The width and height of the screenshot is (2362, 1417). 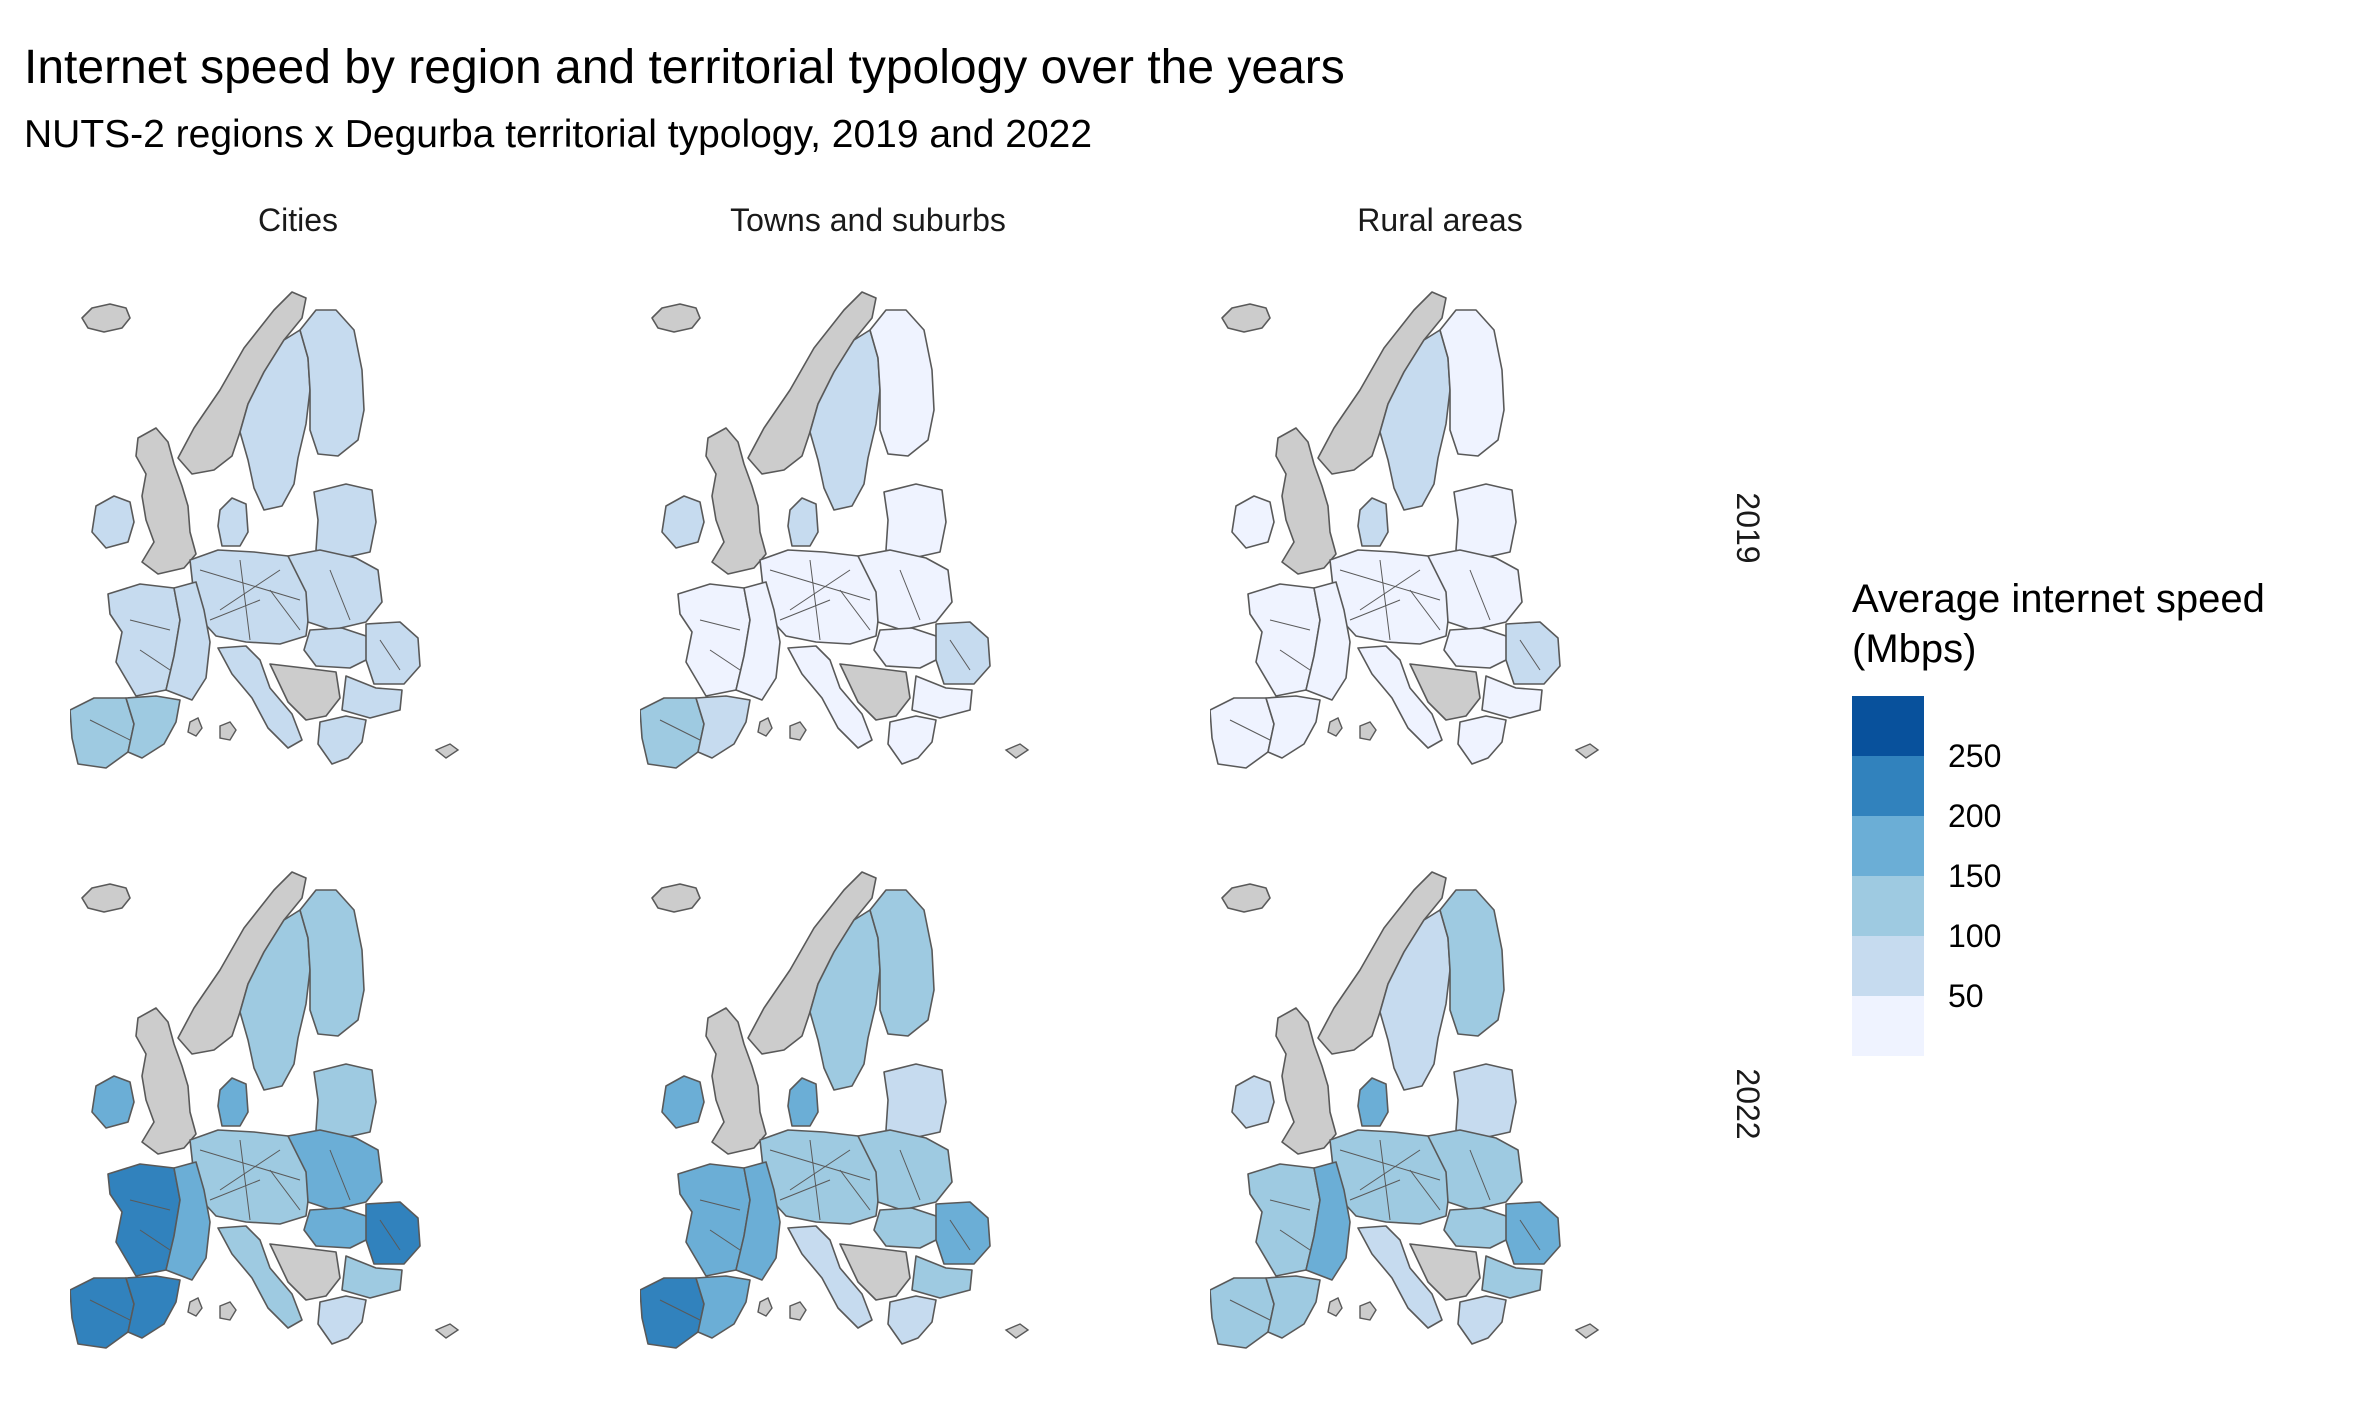 What do you see at coordinates (1975, 936) in the screenshot?
I see `legend-tick-100: 100` at bounding box center [1975, 936].